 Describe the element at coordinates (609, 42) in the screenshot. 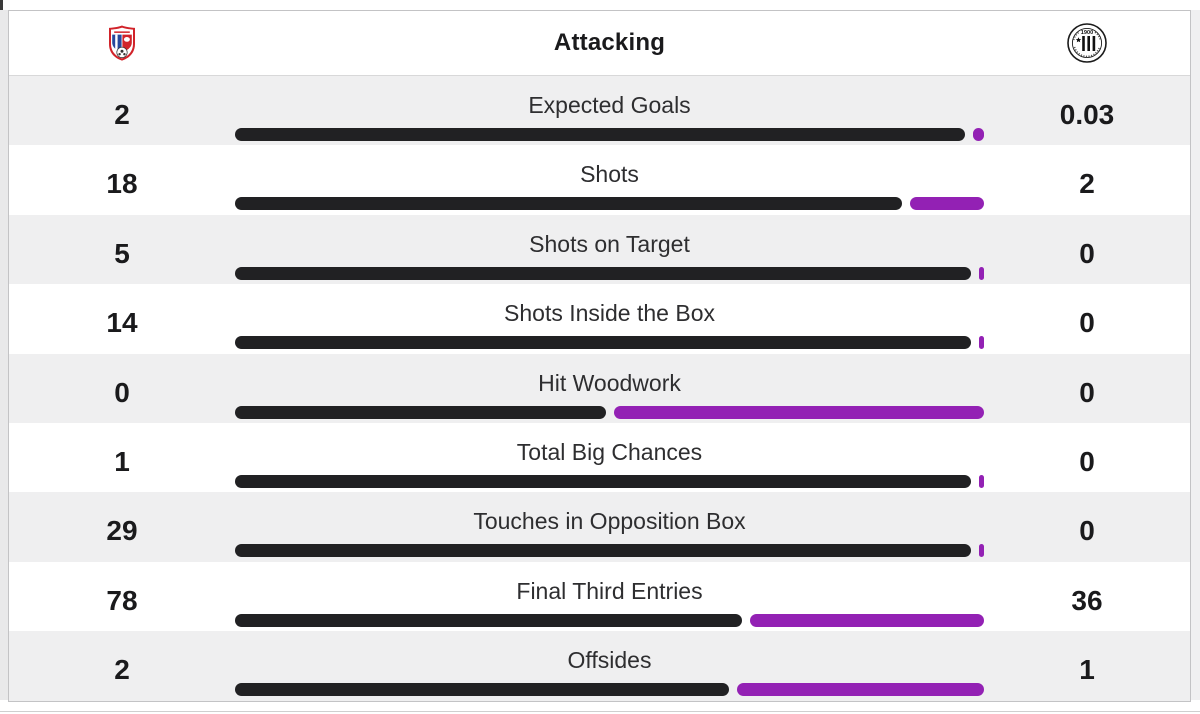

I see `section-title: Attacking` at that location.